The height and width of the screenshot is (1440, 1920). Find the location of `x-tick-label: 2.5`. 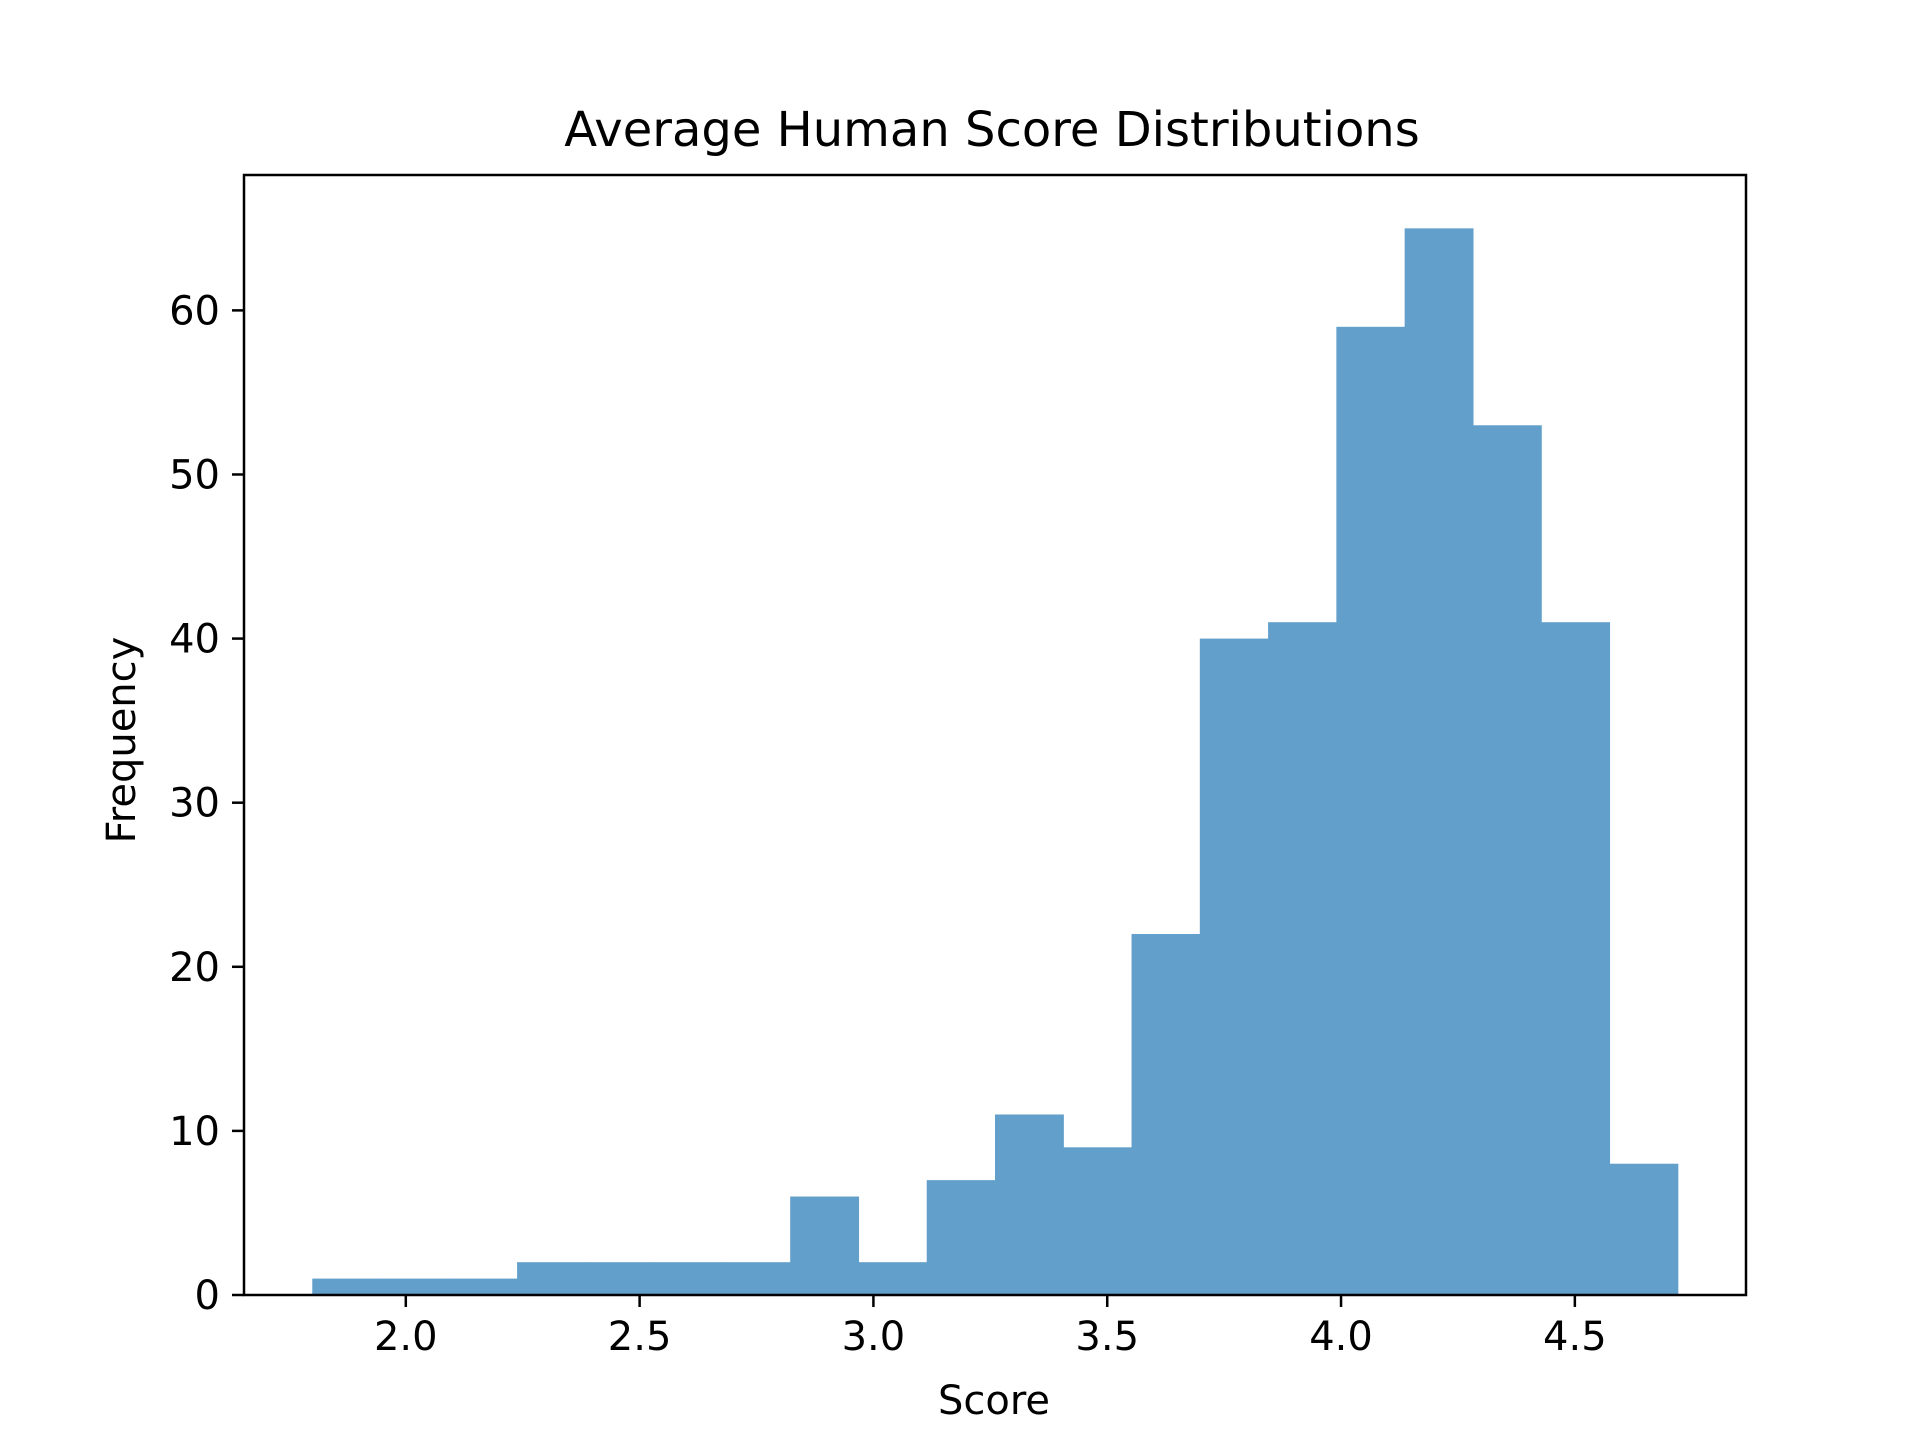

x-tick-label: 2.5 is located at coordinates (640, 1337).